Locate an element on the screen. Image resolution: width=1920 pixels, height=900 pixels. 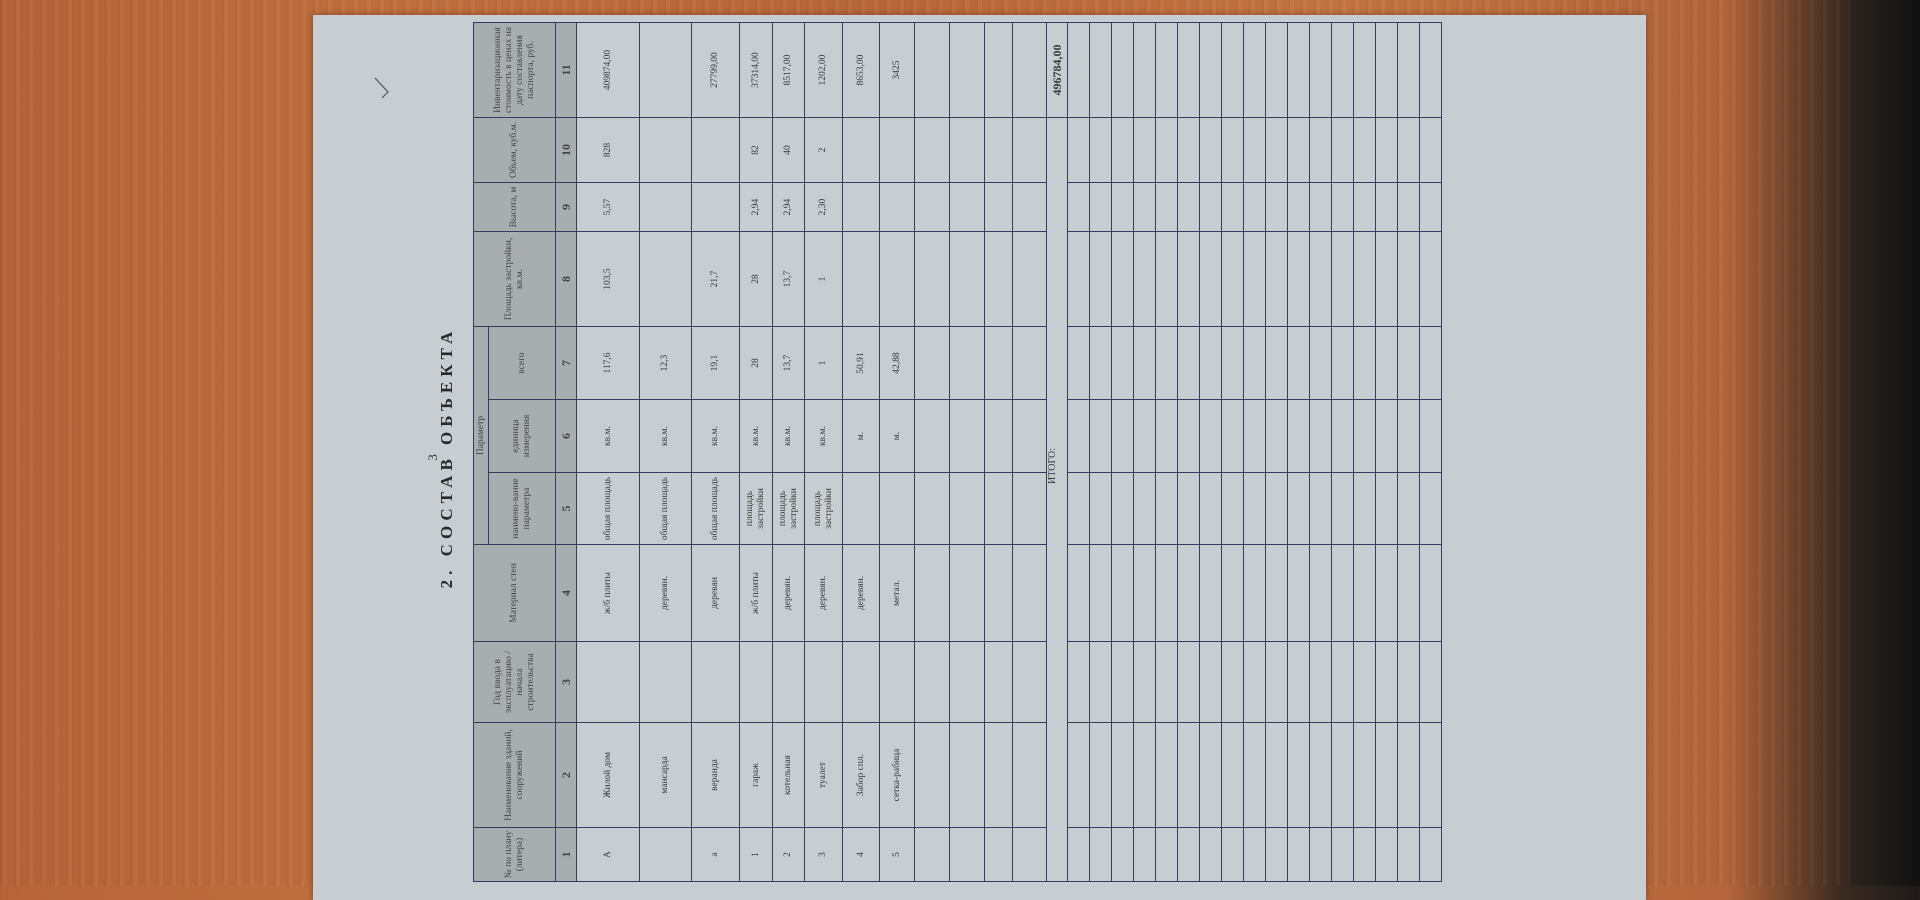
table-row: 4 Забор спл. деревян. м. 50,91 8653,00 is located at coordinates (861, 452).